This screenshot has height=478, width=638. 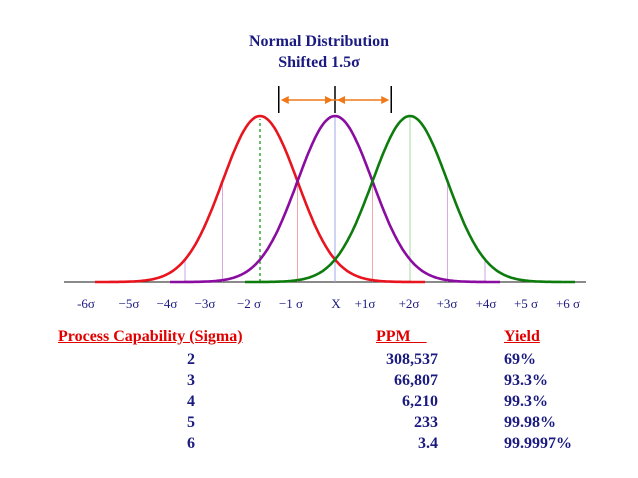 What do you see at coordinates (526, 380) in the screenshot?
I see `yield-cell: 93.3%` at bounding box center [526, 380].